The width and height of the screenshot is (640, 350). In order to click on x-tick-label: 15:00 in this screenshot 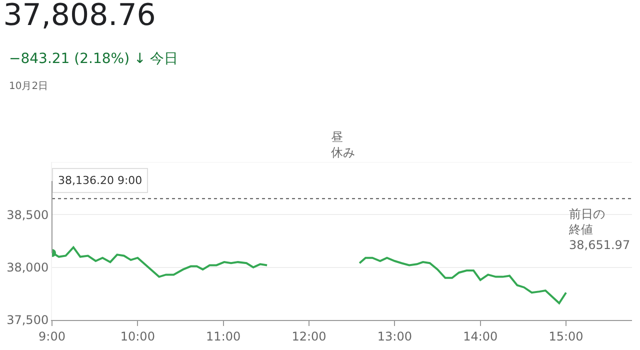, I will do `click(566, 336)`.